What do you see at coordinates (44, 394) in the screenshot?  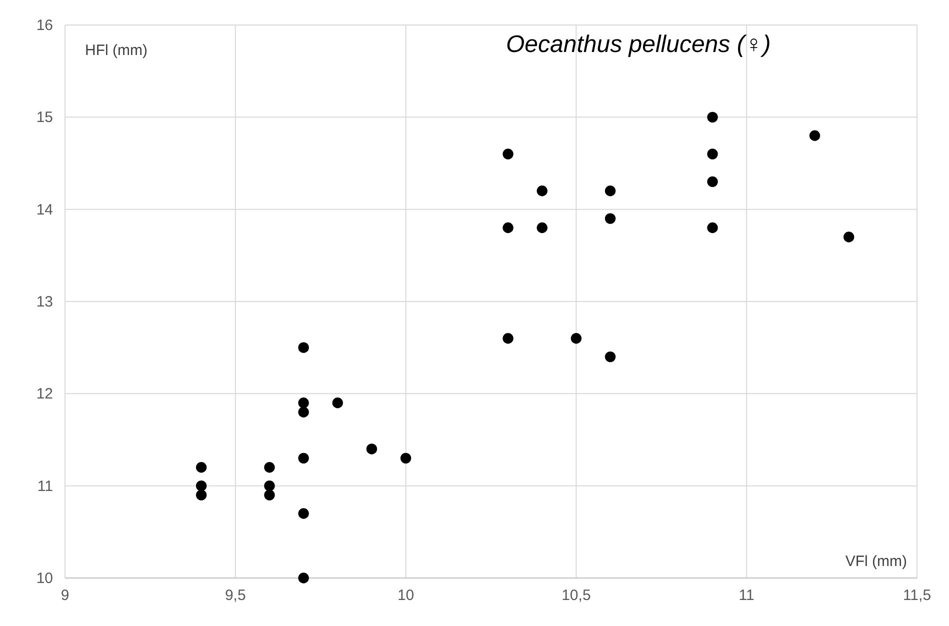 I see `y-tick-label: 12` at bounding box center [44, 394].